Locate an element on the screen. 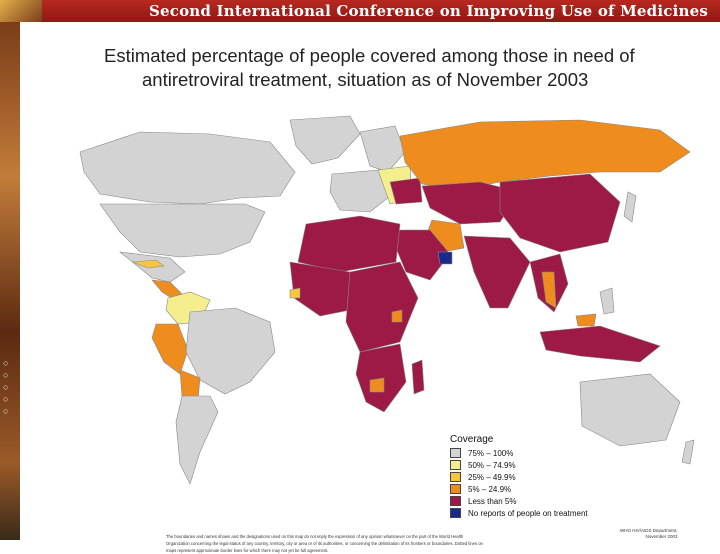  legend-item: Less than 5% is located at coordinates (519, 501).